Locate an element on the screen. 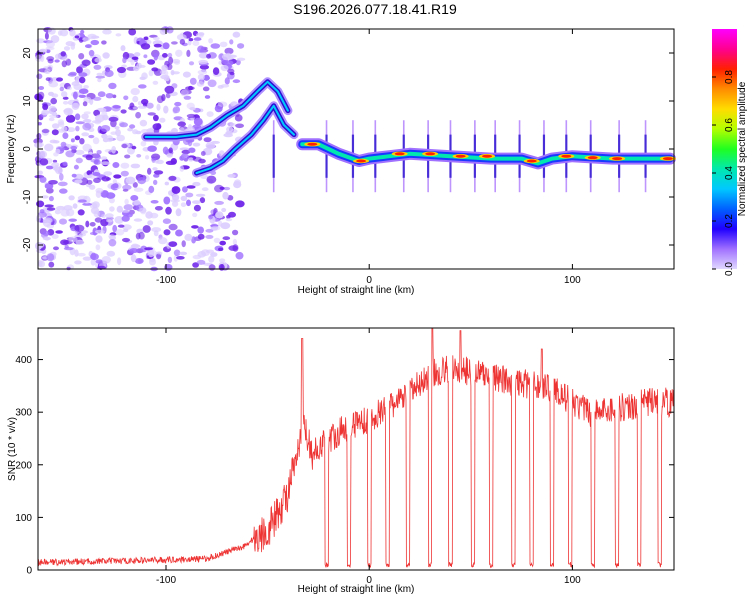  colorbar-tick-label: 0.0 is located at coordinates (729, 269).